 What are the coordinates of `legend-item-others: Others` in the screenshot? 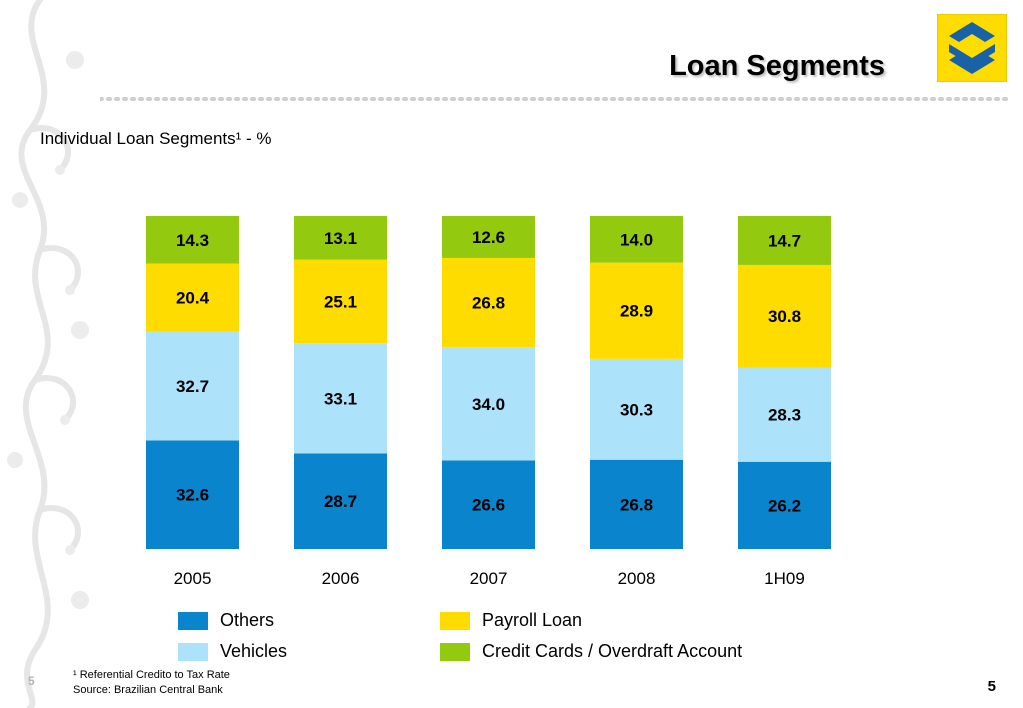 It's located at (226, 620).